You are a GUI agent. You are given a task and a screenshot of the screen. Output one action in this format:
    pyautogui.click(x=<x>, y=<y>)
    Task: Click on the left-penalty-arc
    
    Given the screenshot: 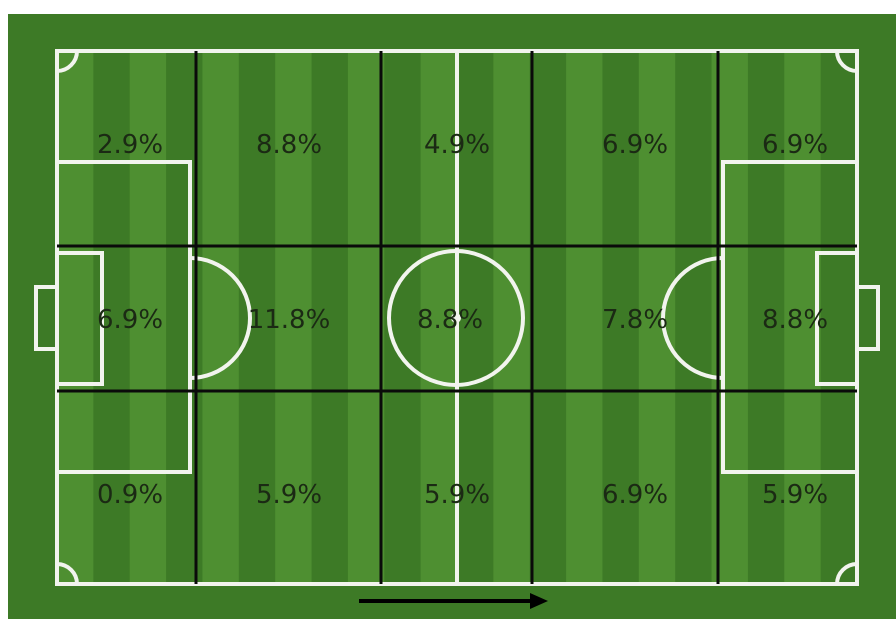 What is the action you would take?
    pyautogui.click(x=220, y=318)
    